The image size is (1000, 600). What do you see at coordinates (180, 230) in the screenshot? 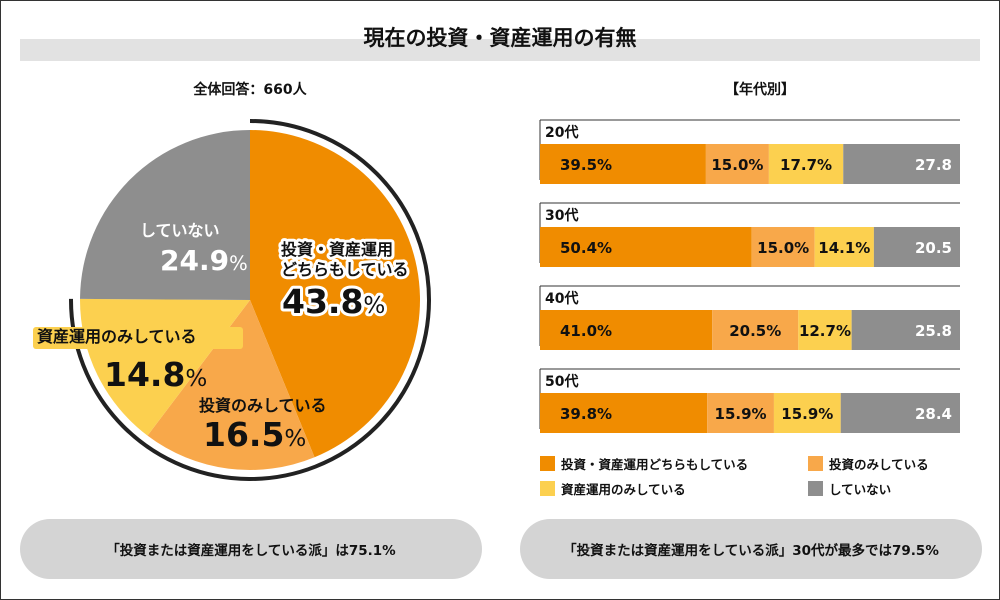
I see `svg-text: していない` at bounding box center [180, 230].